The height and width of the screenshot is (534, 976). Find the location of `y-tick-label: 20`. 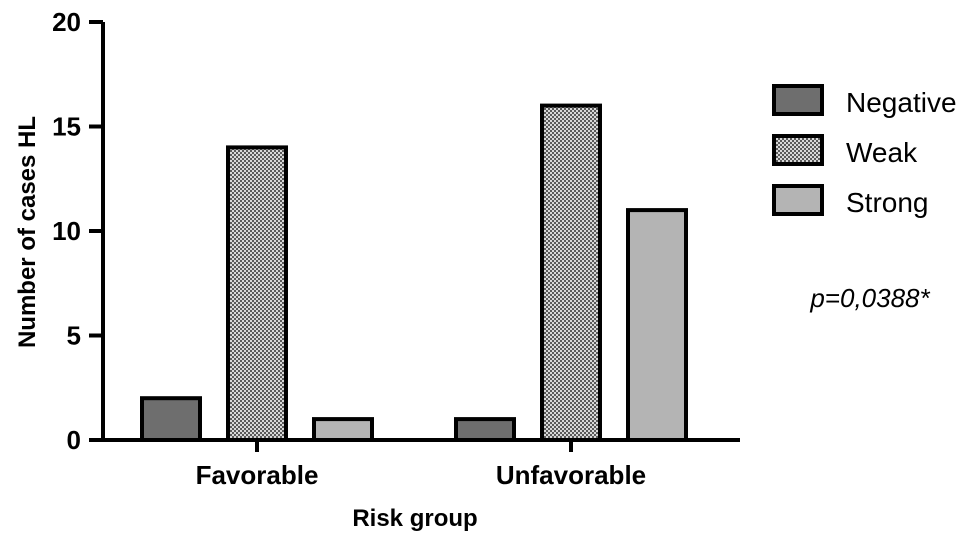

y-tick-label: 20 is located at coordinates (66, 22).